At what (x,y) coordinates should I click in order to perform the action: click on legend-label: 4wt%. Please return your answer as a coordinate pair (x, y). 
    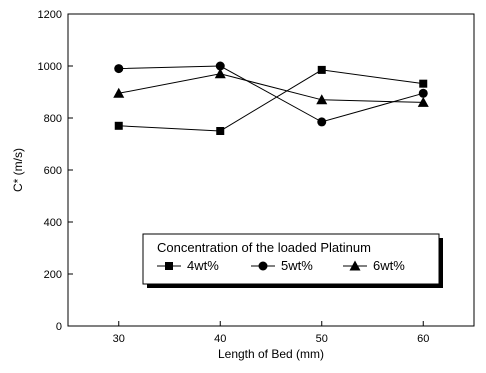
    Looking at the image, I should click on (203, 265).